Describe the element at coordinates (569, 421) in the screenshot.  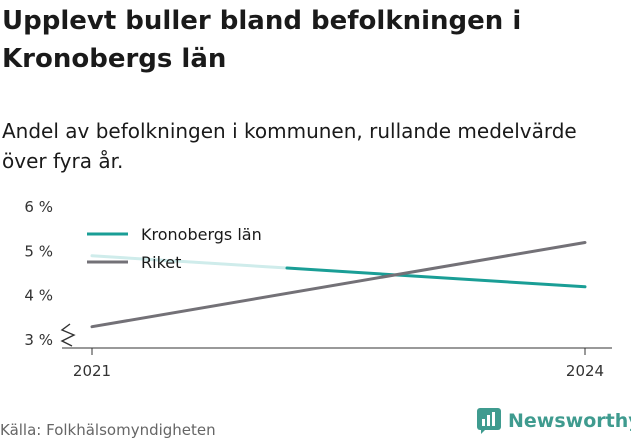
I see `brand-name: Newsworthy` at that location.